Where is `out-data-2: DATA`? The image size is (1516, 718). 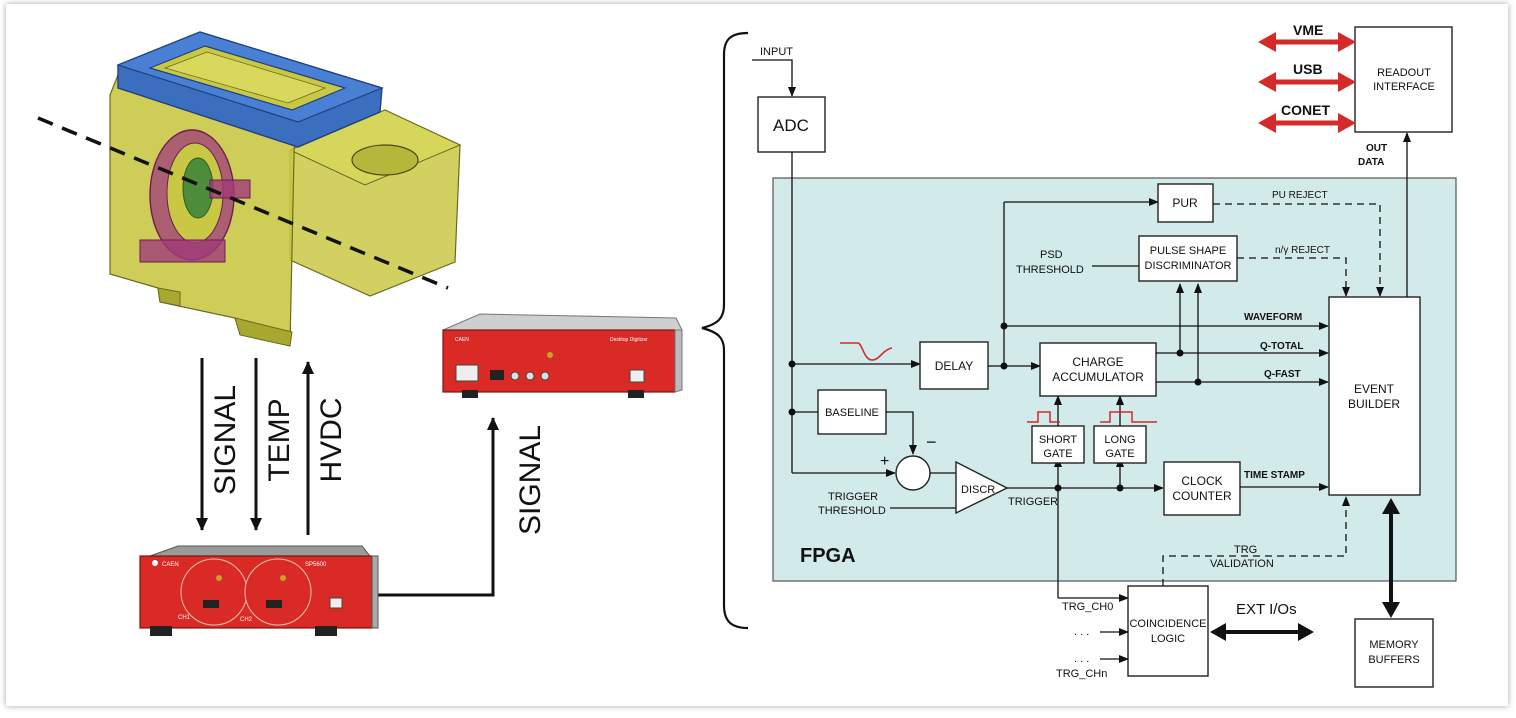
out-data-2: DATA is located at coordinates (1371, 162).